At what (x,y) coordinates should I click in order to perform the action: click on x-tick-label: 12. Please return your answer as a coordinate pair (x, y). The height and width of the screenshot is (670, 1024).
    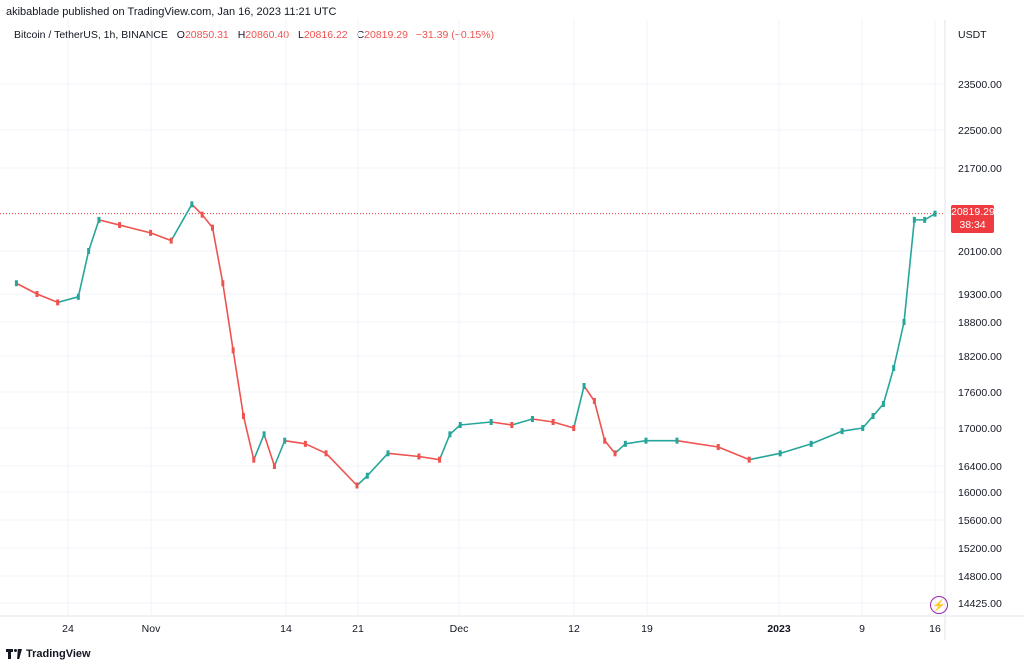
    Looking at the image, I should click on (574, 629).